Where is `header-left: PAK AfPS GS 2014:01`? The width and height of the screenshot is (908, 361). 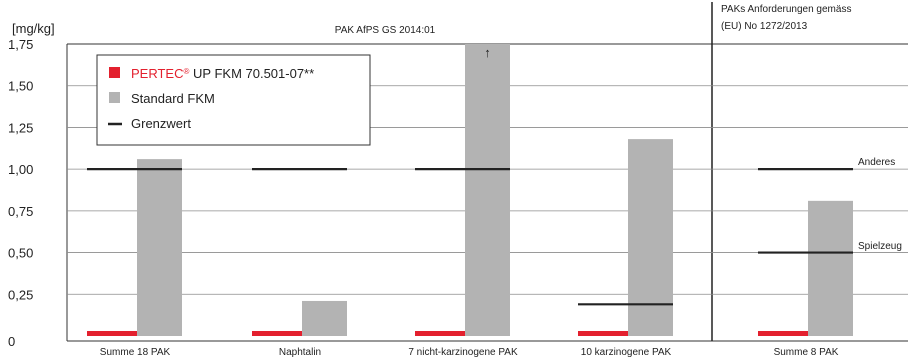
header-left: PAK AfPS GS 2014:01 is located at coordinates (385, 30).